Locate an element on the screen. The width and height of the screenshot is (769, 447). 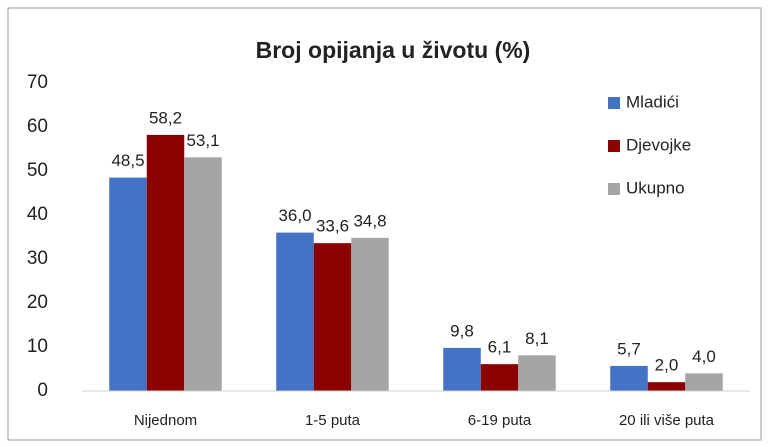
legend-label: Ukupno is located at coordinates (655, 187).